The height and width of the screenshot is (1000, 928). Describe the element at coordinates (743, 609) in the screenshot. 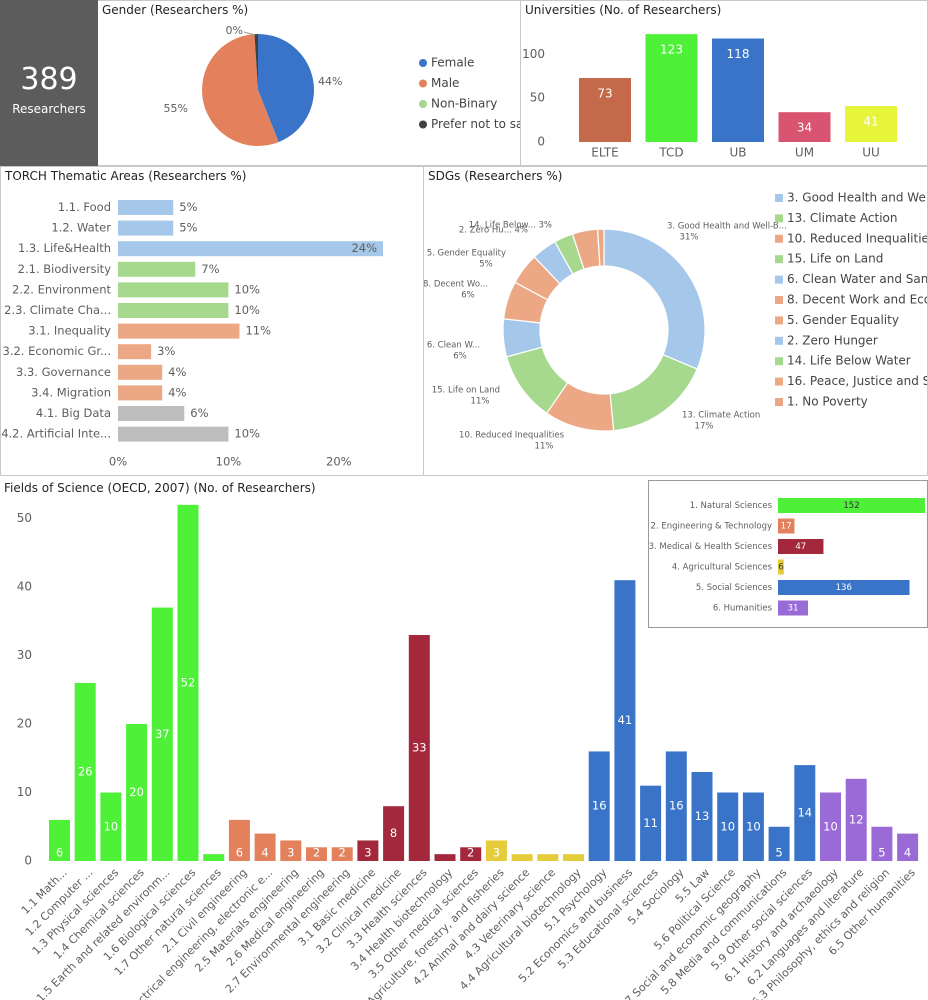

I see `summary-category-6: 6. Humanities` at that location.